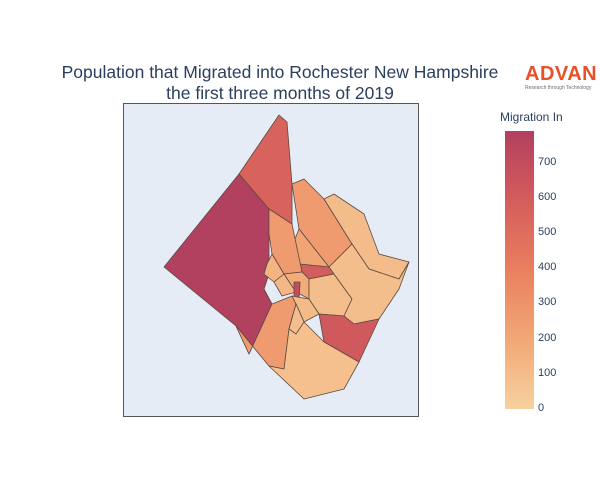 The width and height of the screenshot is (600, 500). What do you see at coordinates (519, 270) in the screenshot?
I see `colorbar` at bounding box center [519, 270].